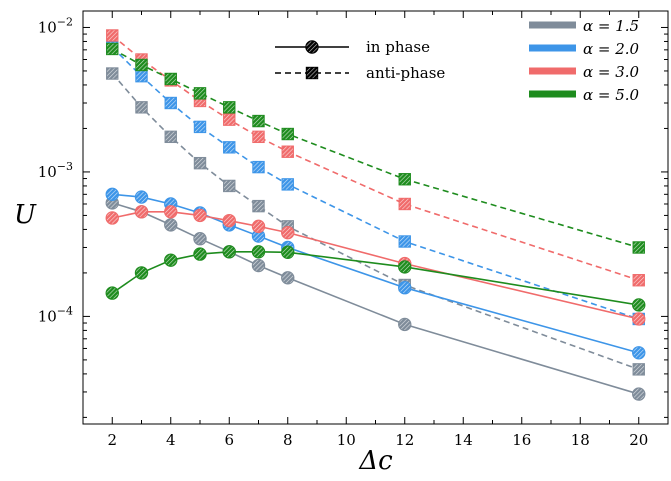  I want to click on y-axis-label: U, so click(25, 215).